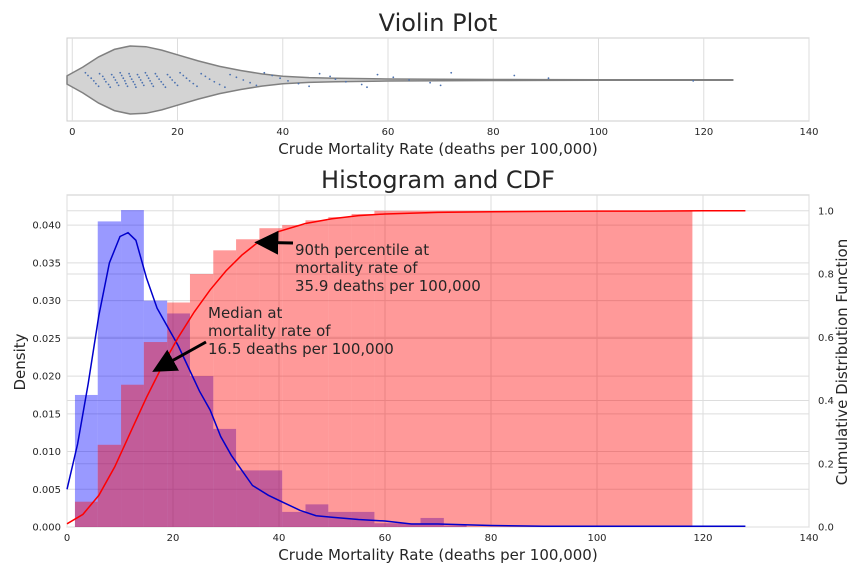  Describe the element at coordinates (279, 538) in the screenshot. I see `histogram-x-tick-label: 40` at that location.